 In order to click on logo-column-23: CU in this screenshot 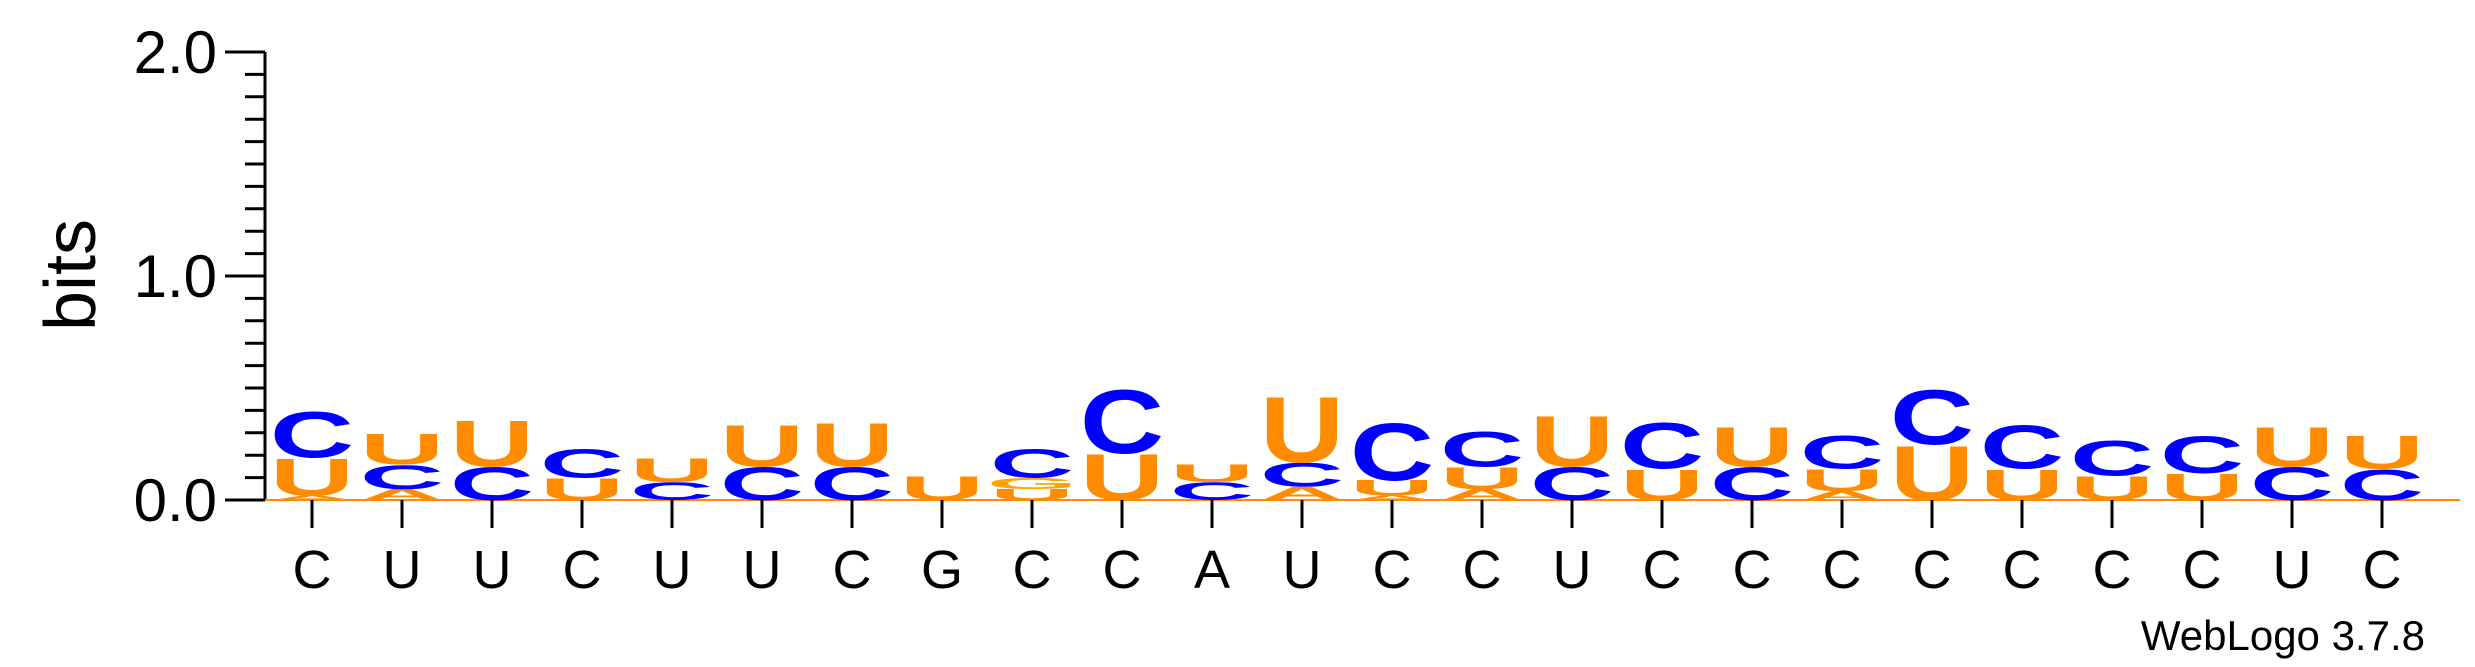, I will do `click(2292, 463)`.